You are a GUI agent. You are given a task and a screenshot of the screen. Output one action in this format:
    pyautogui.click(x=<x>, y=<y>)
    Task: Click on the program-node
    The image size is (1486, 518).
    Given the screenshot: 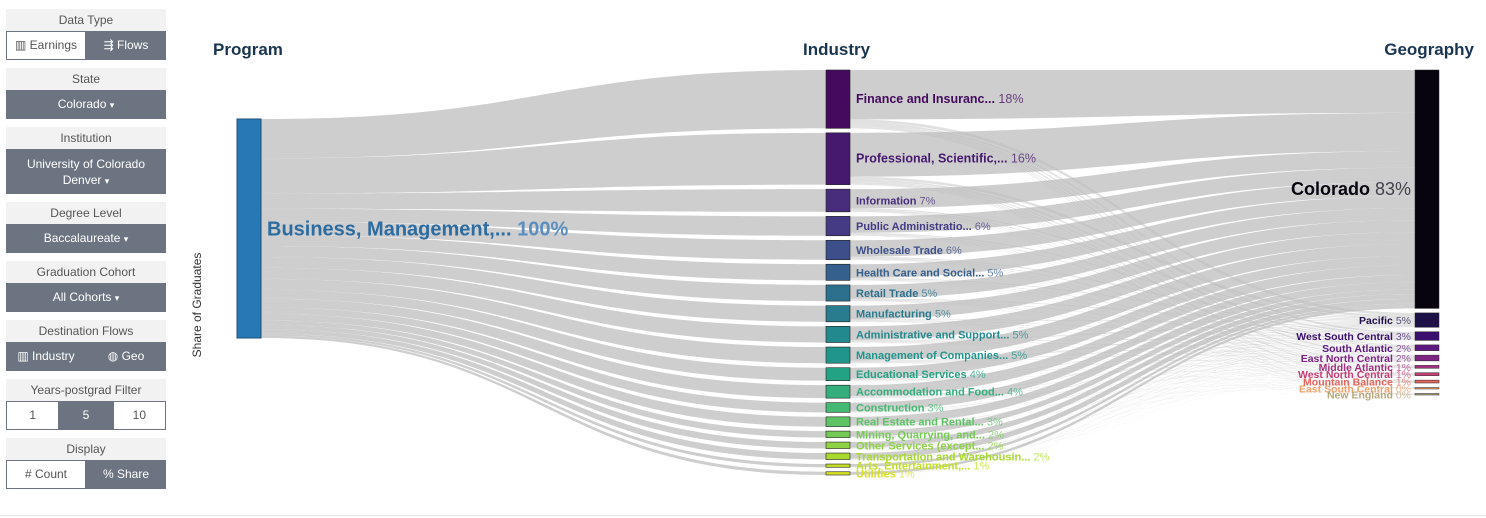 What is the action you would take?
    pyautogui.click(x=249, y=228)
    